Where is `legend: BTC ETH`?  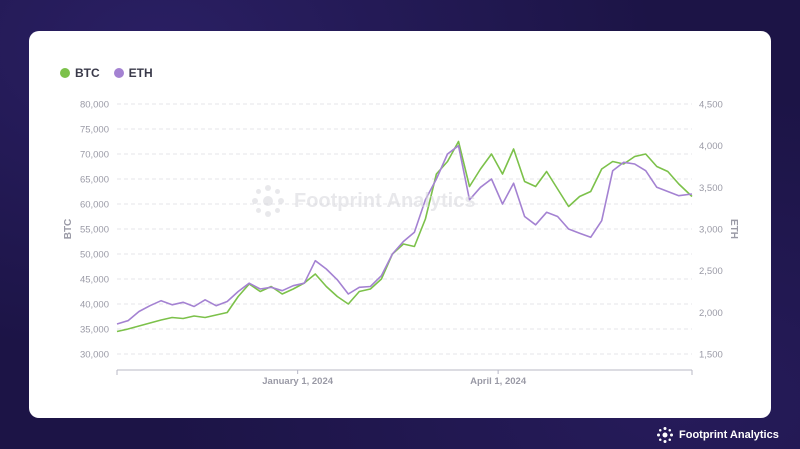
legend: BTC ETH is located at coordinates (106, 73).